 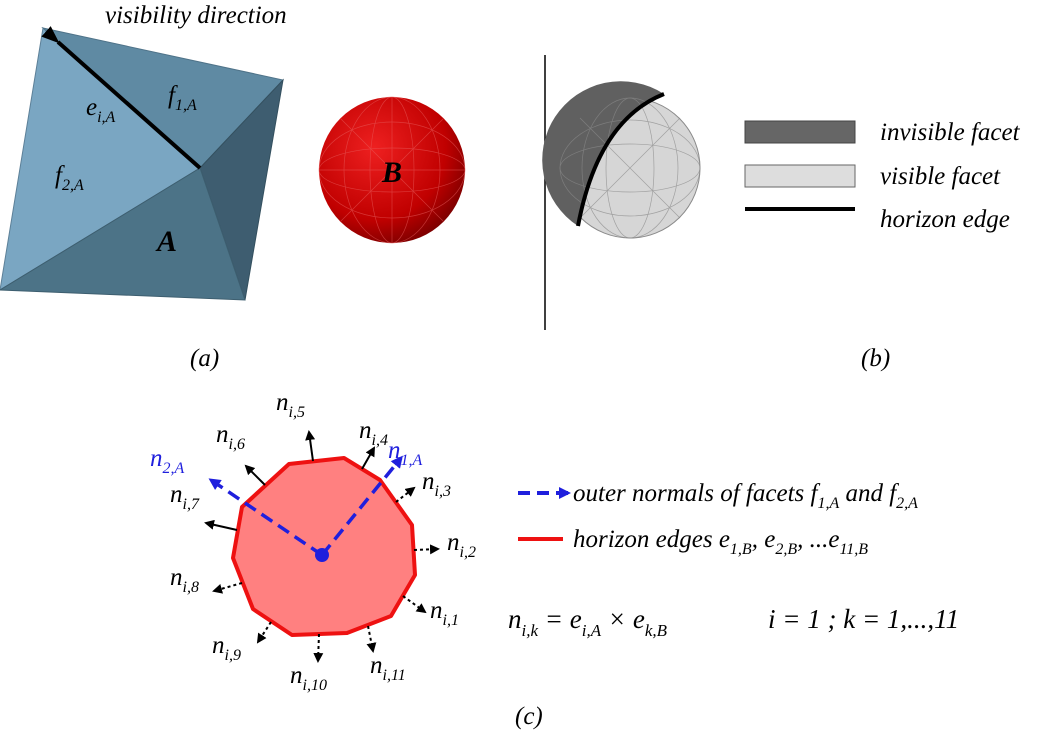 I want to click on label-n-i11: ni,11, so click(x=388, y=668).